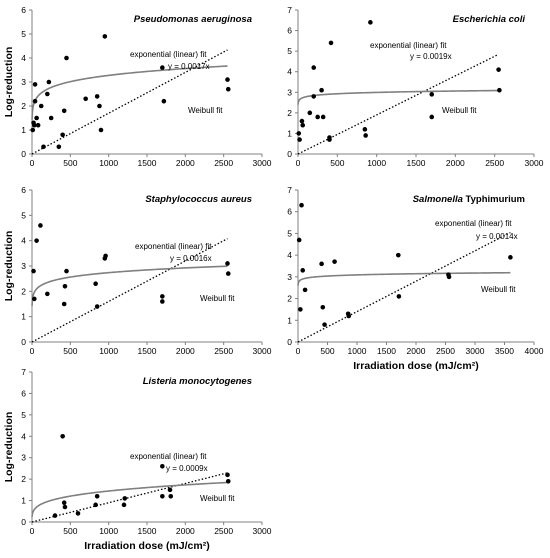  I want to click on panel-5-y-tick-label: 7, so click(23, 372).